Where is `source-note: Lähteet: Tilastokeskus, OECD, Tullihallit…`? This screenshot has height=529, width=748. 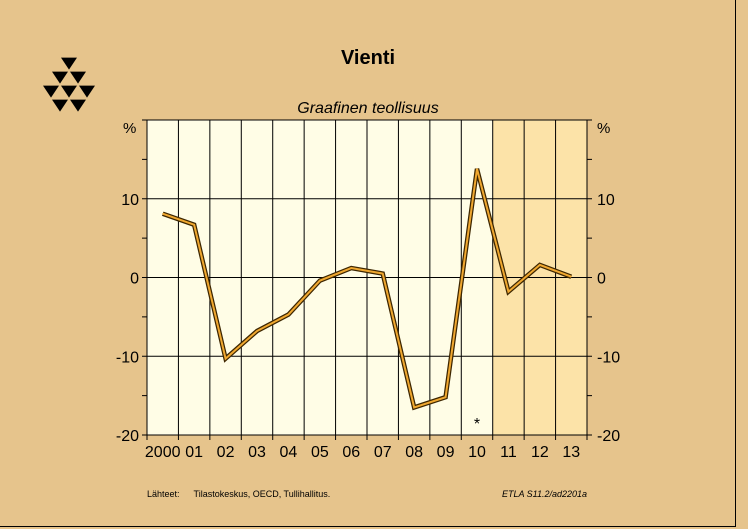
source-note: Lähteet: Tilastokeskus, OECD, Tullihallit… is located at coordinates (238, 494).